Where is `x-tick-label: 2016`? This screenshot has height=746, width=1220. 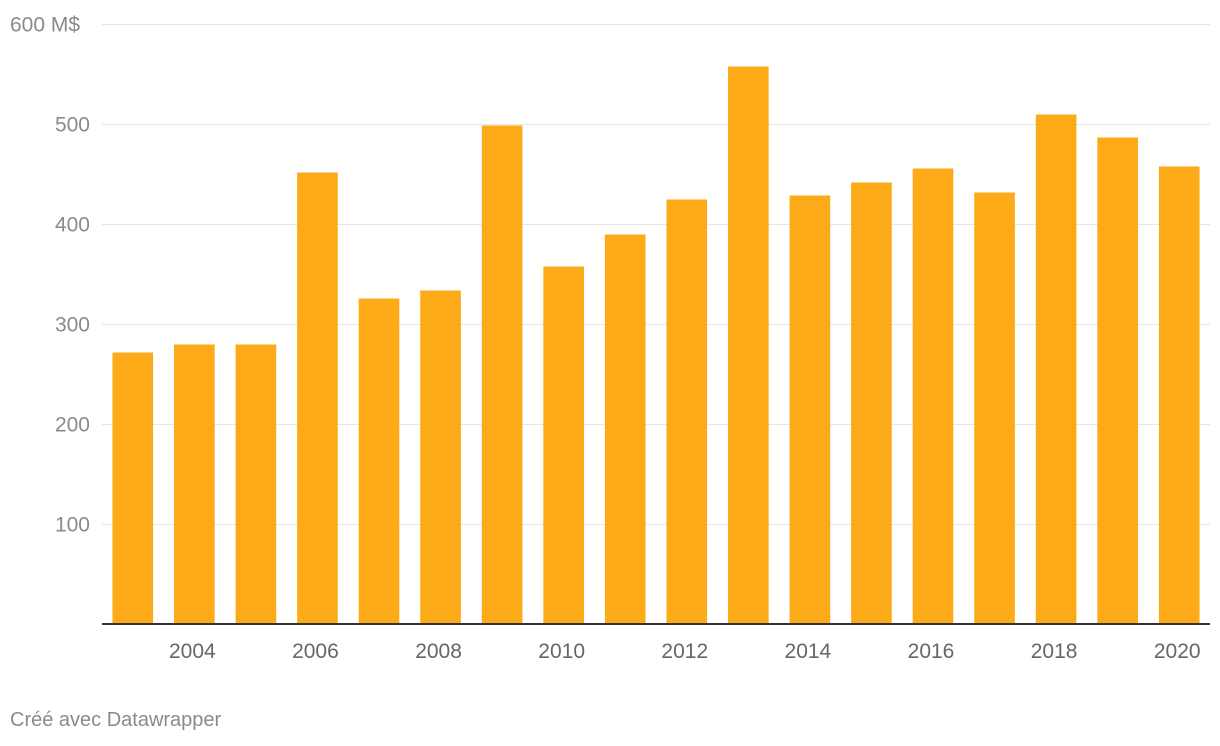 x-tick-label: 2016 is located at coordinates (931, 651).